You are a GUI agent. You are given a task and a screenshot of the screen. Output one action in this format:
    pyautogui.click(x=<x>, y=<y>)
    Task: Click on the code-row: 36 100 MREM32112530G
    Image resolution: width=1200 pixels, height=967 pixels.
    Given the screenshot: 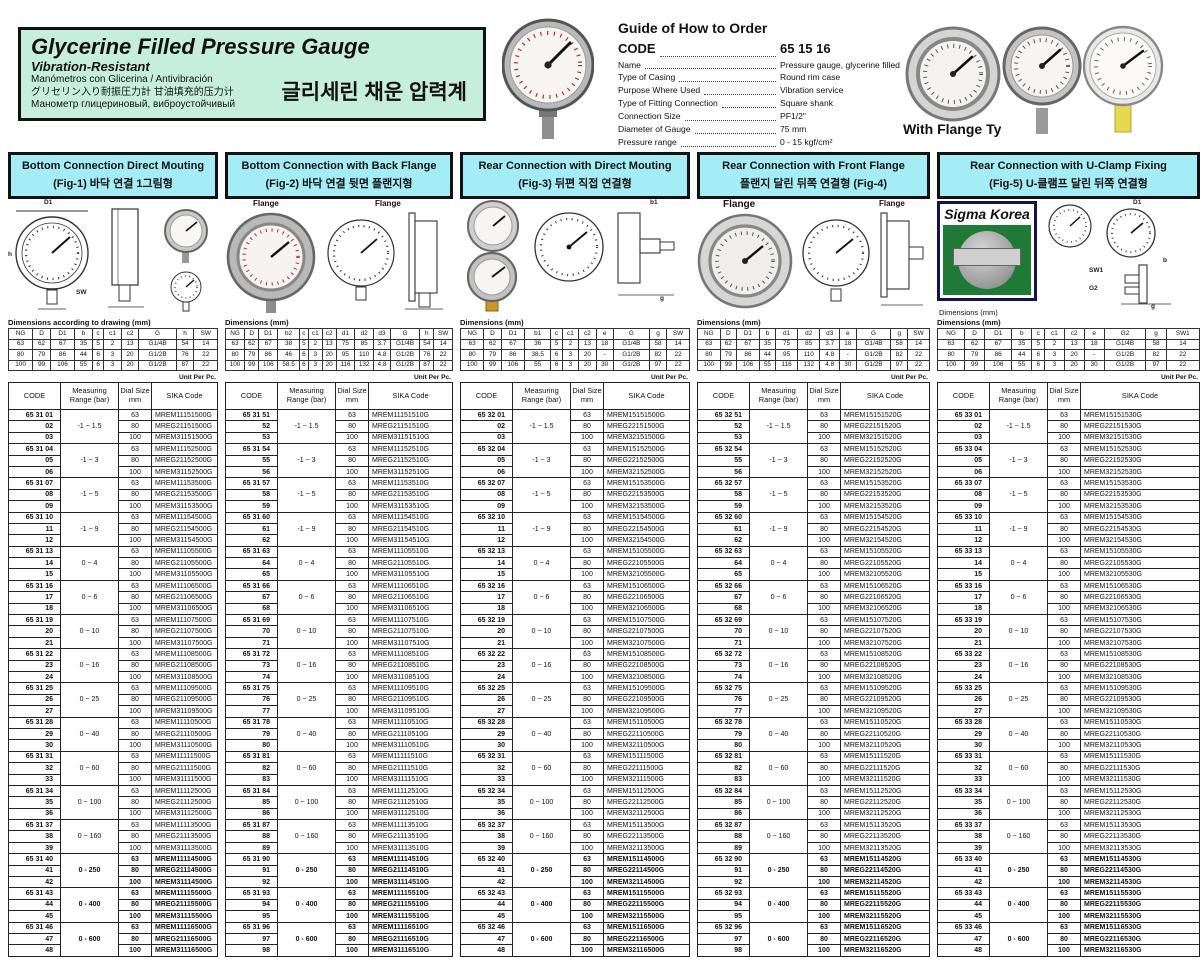 What is the action you would take?
    pyautogui.click(x=1068, y=814)
    